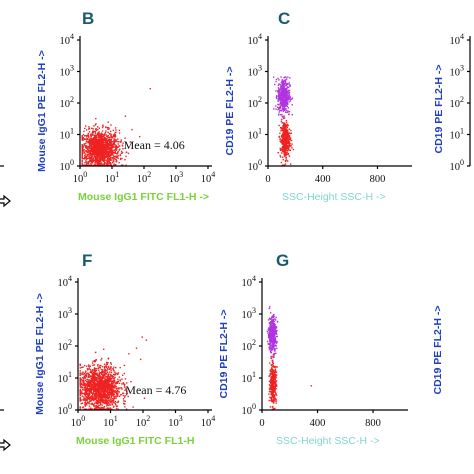 This screenshot has width=474, height=474. Describe the element at coordinates (230, 111) in the screenshot. I see `y-axis-label: CD19 PE FL2-H ->` at that location.